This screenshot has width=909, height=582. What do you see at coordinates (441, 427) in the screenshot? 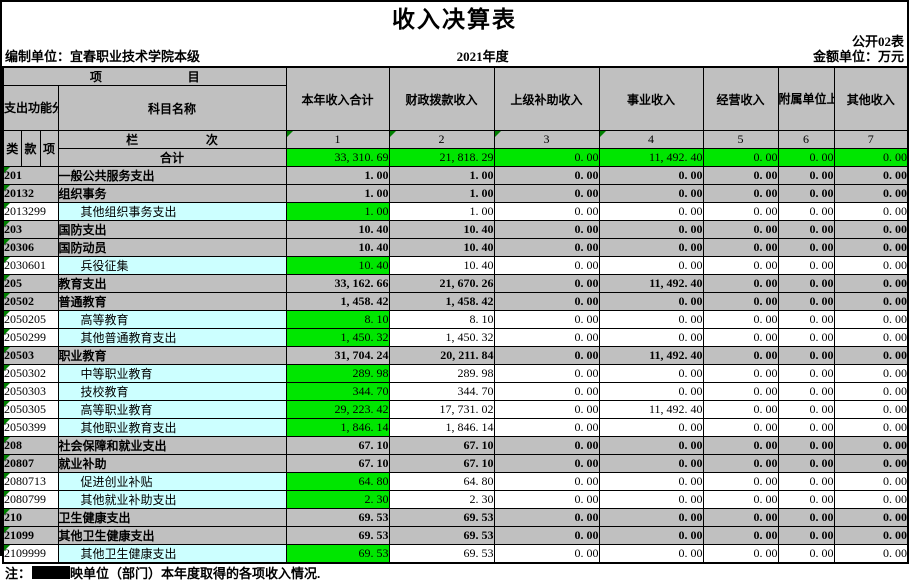
I see `row-value: 1, 846. 14` at bounding box center [441, 427].